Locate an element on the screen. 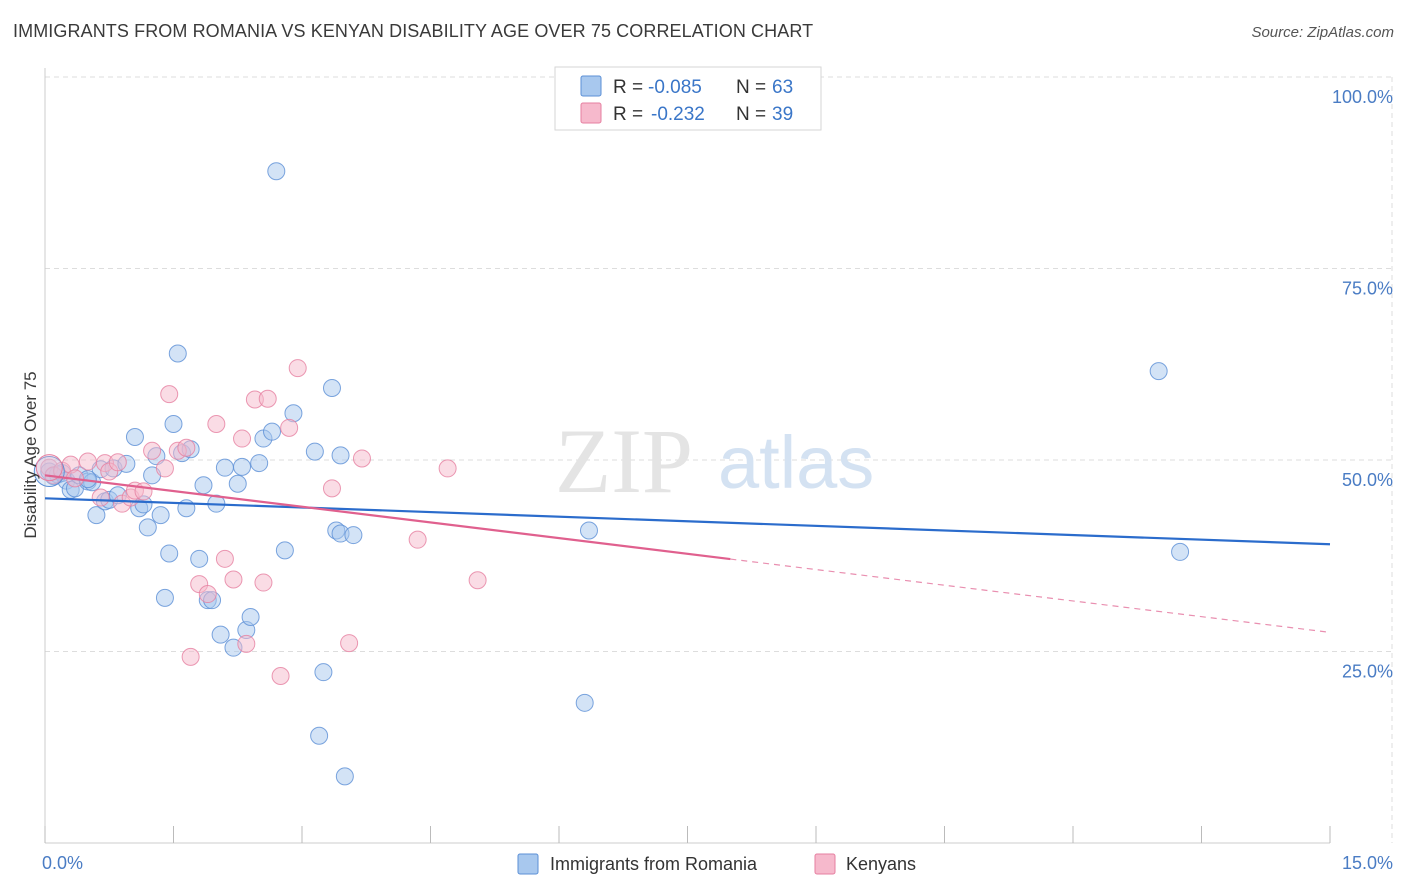 The image size is (1406, 892). legend-r-label-1: R = is located at coordinates (628, 87).